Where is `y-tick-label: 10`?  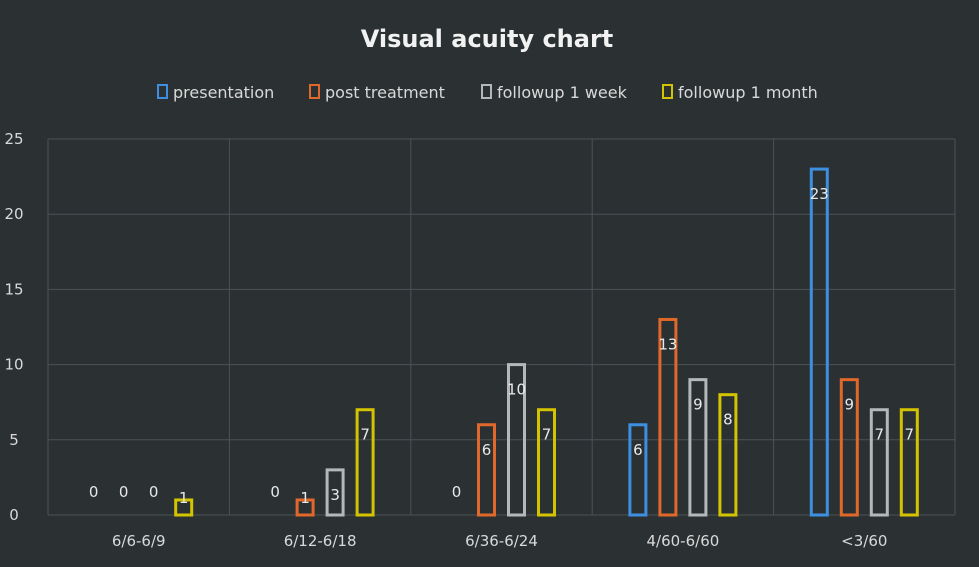
y-tick-label: 10 is located at coordinates (13, 365).